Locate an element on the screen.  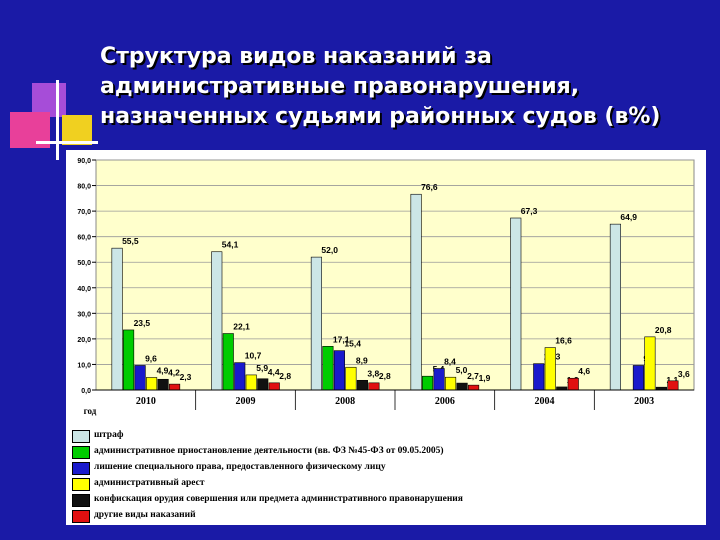
data-label: 3,6 is located at coordinates (684, 374).